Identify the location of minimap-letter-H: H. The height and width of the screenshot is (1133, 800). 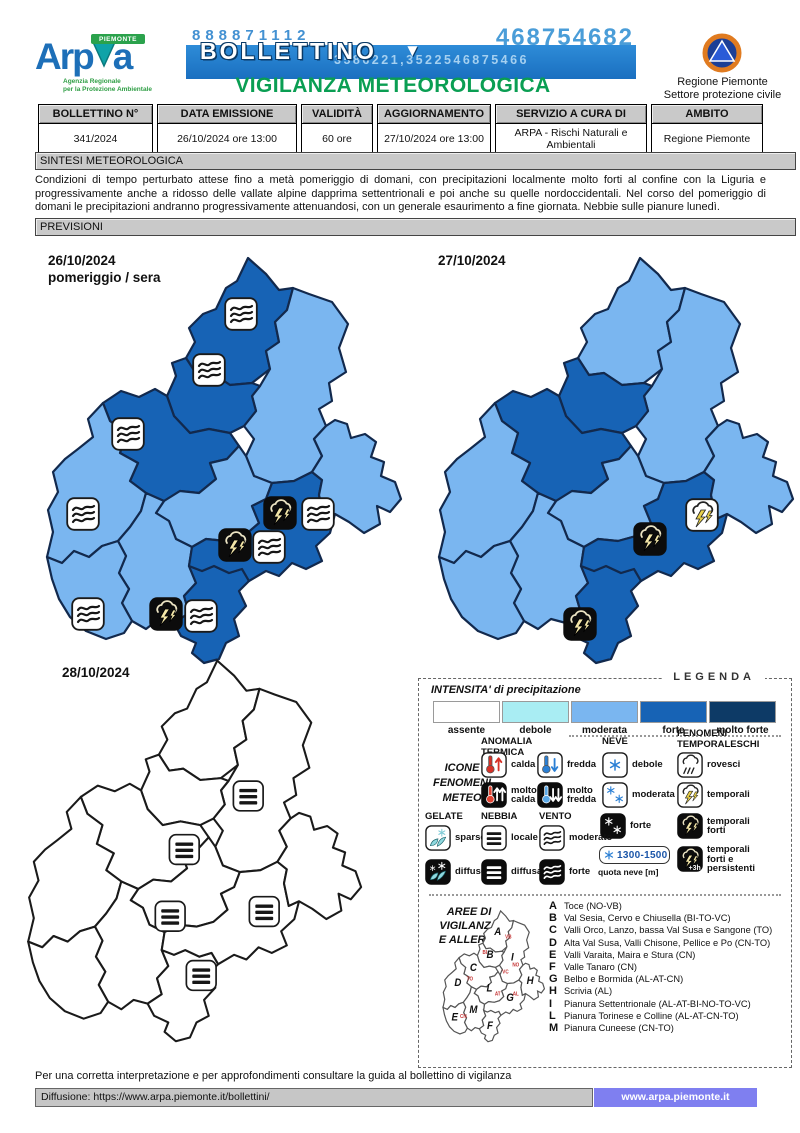
(531, 981).